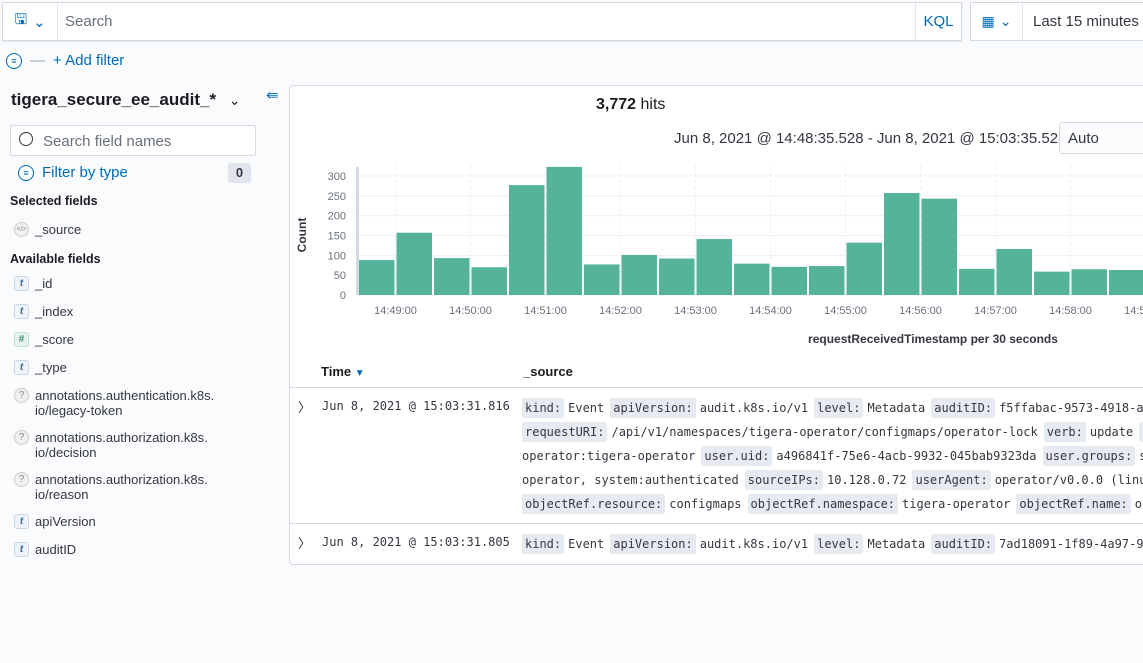 This screenshot has height=663, width=1143. Describe the element at coordinates (89, 60) in the screenshot. I see `add-filter-button: + Add filter` at that location.